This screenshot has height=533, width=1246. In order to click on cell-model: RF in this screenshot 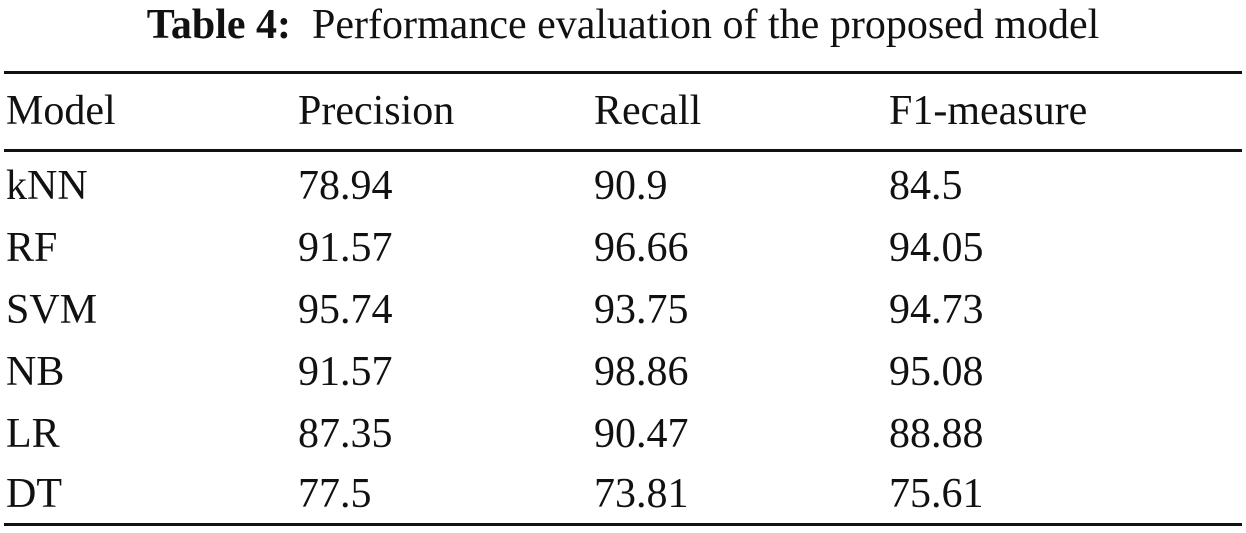, I will do `click(32, 248)`.